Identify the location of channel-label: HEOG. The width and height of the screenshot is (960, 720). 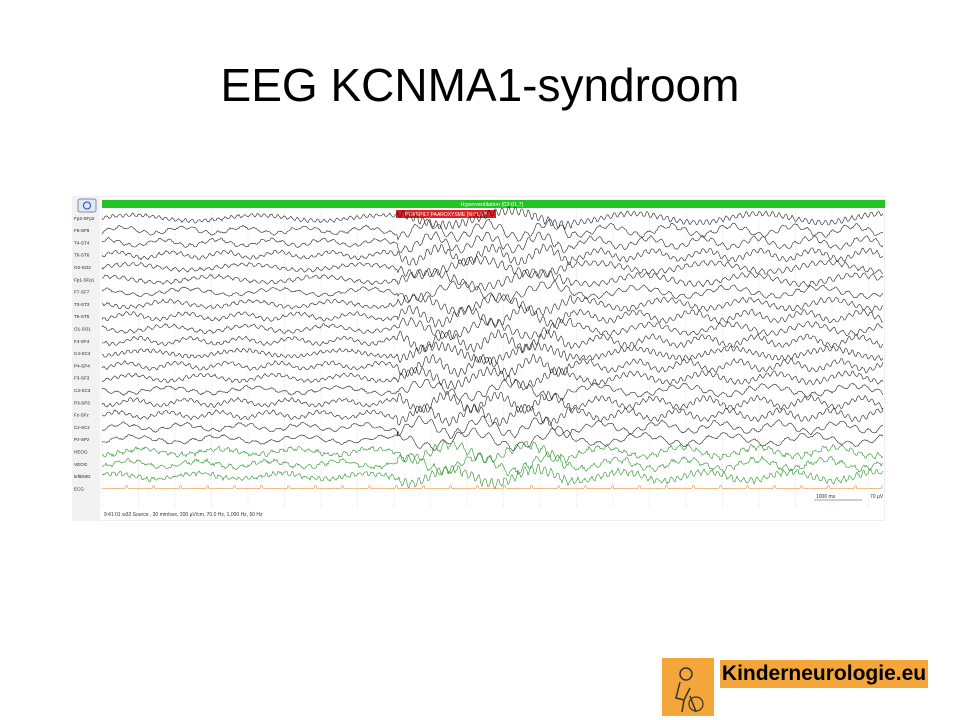
(81, 452).